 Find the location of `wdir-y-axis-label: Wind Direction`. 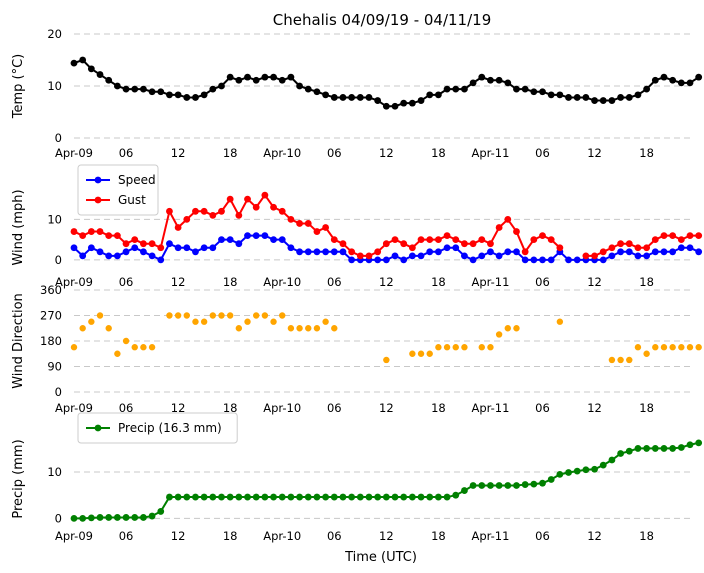

wdir-y-axis-label: Wind Direction is located at coordinates (18, 341).